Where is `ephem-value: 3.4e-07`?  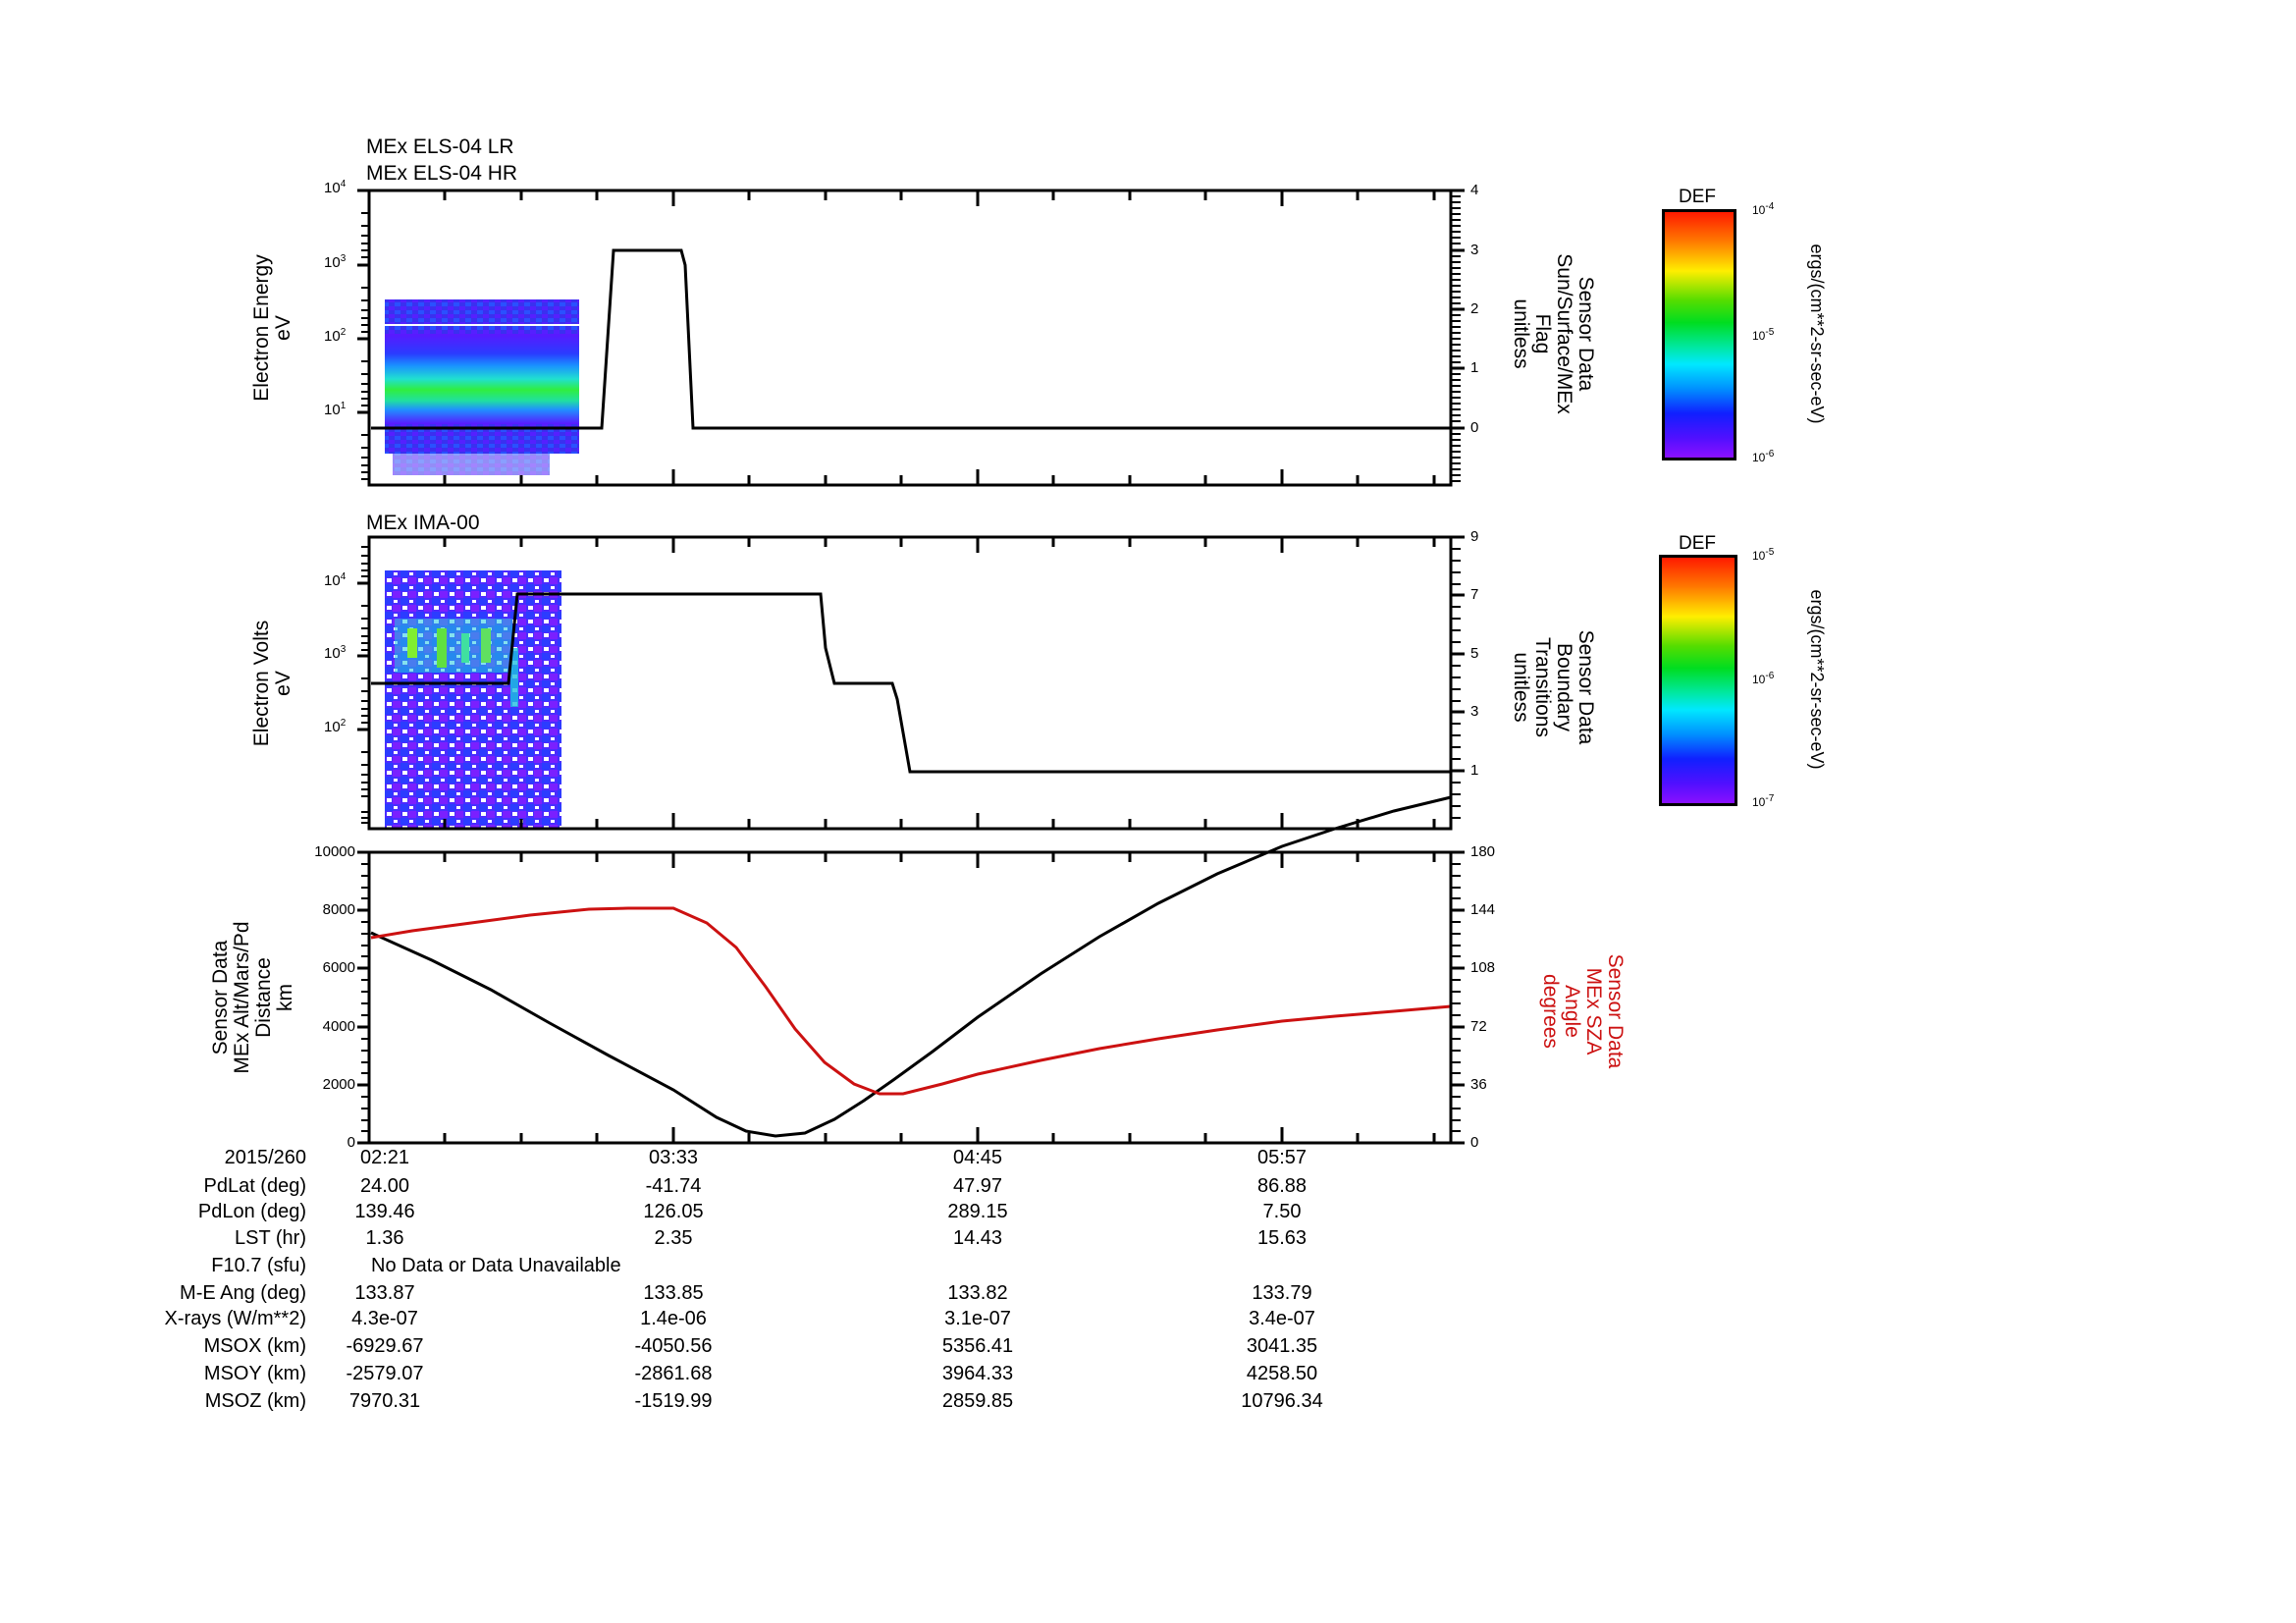
ephem-value: 3.4e-07 is located at coordinates (1282, 1318).